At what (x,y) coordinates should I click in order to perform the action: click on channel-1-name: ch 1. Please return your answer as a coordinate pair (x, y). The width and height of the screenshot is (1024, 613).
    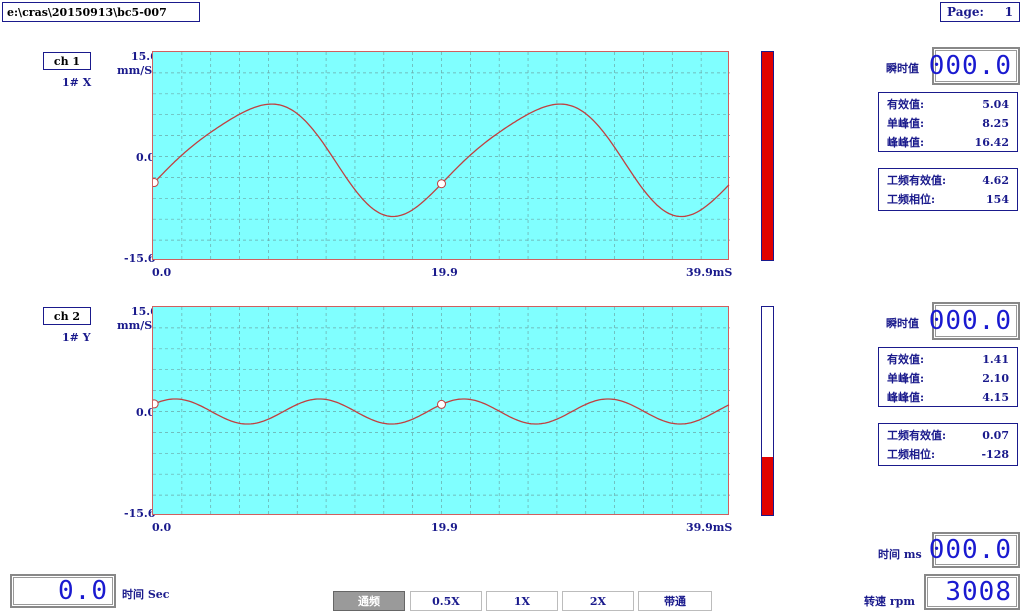
    Looking at the image, I should click on (67, 61).